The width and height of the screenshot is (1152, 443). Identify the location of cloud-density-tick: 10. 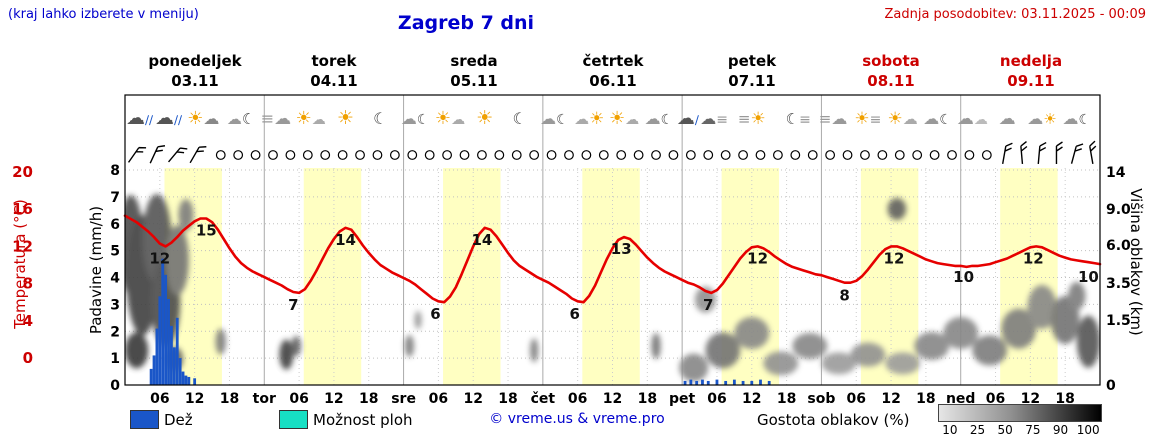
(950, 430).